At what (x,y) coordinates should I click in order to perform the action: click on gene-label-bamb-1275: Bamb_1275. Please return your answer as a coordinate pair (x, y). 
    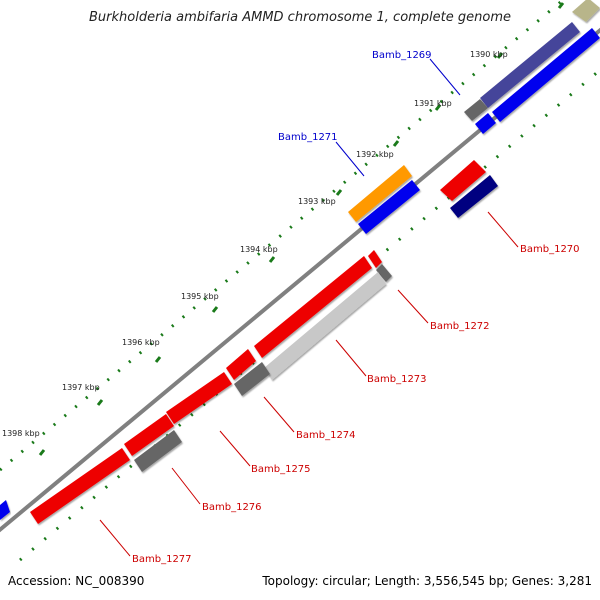
    Looking at the image, I should click on (281, 469).